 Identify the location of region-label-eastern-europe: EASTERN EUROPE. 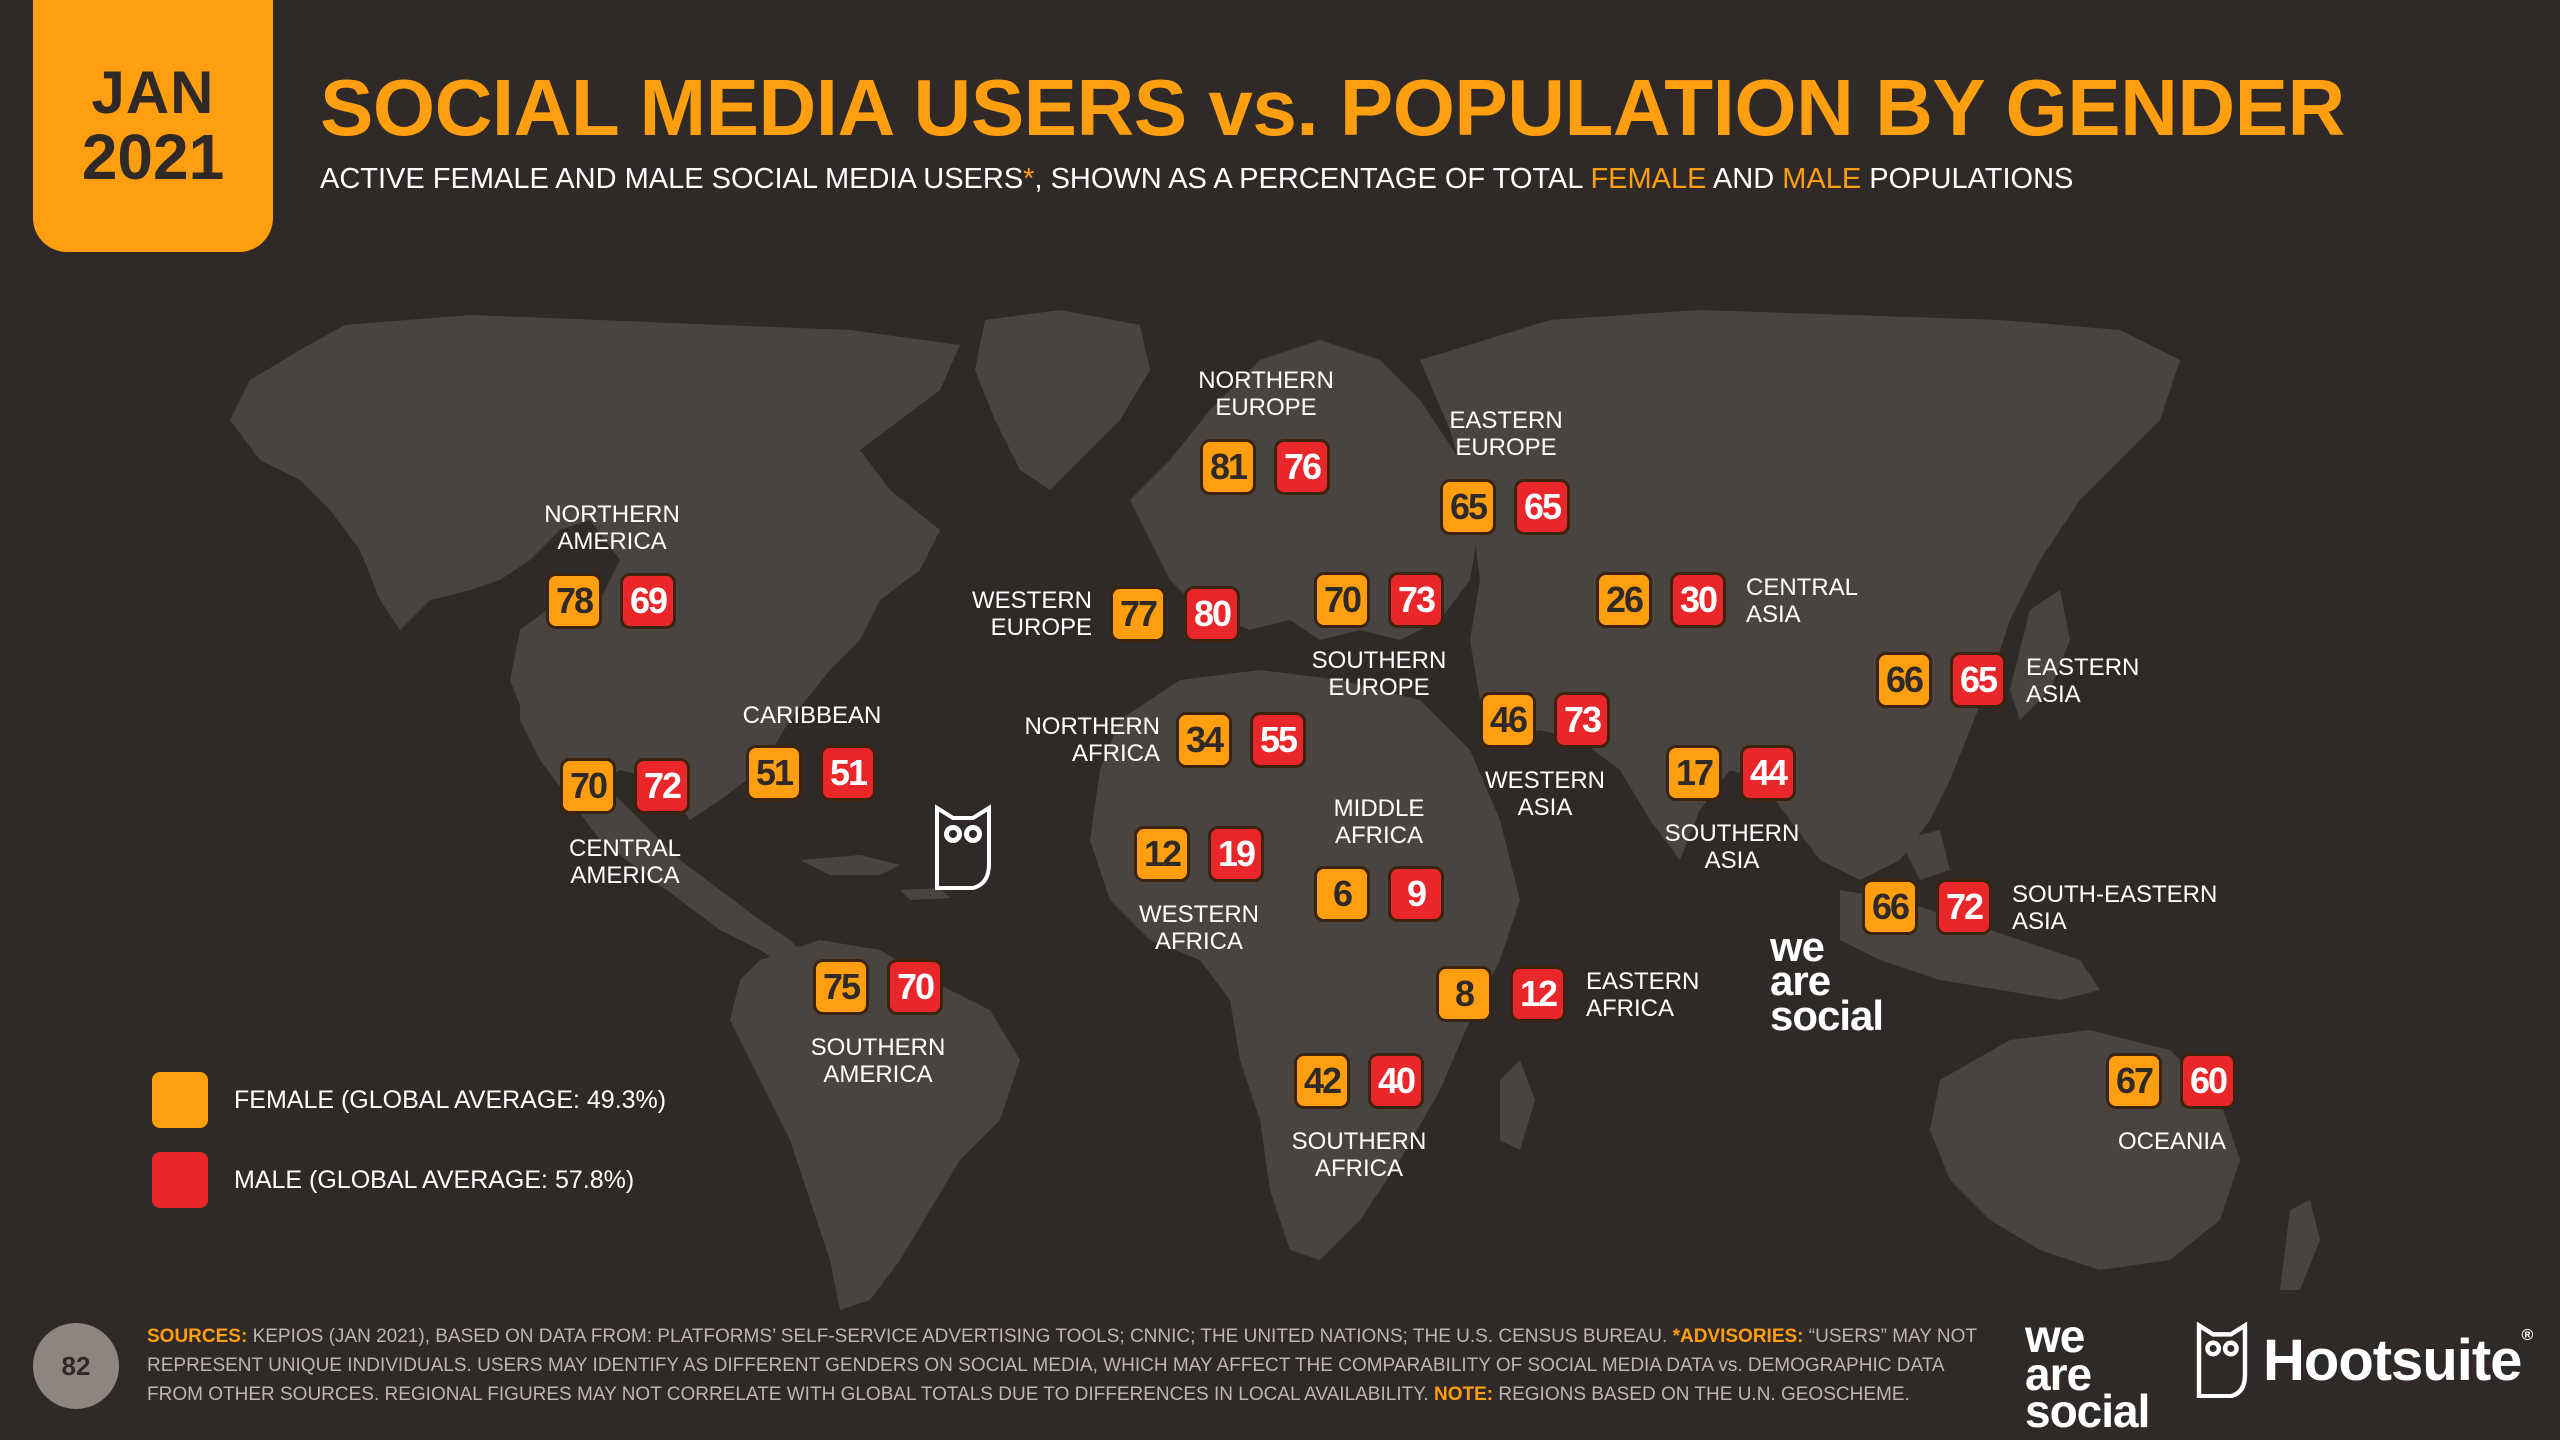
(1506, 434).